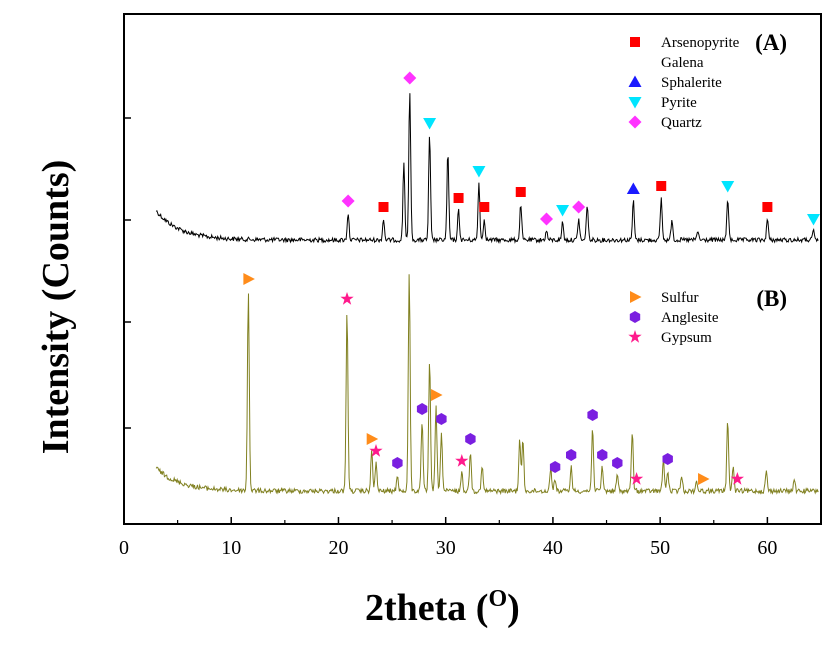 This screenshot has height=650, width=838. What do you see at coordinates (636, 478) in the screenshot?
I see `marker-gypsum-47.8` at bounding box center [636, 478].